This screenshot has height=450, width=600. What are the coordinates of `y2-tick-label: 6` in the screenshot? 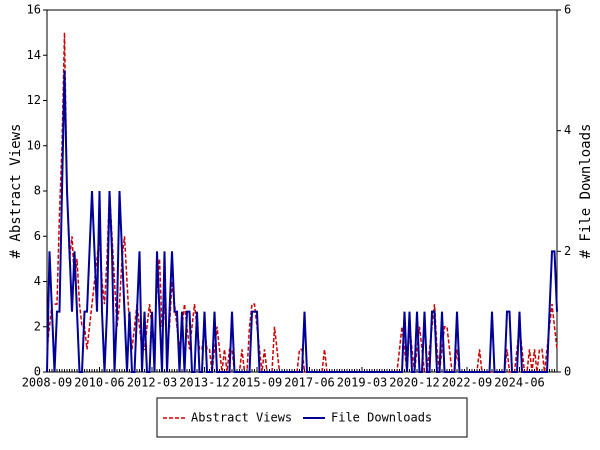 It's located at (567, 10).